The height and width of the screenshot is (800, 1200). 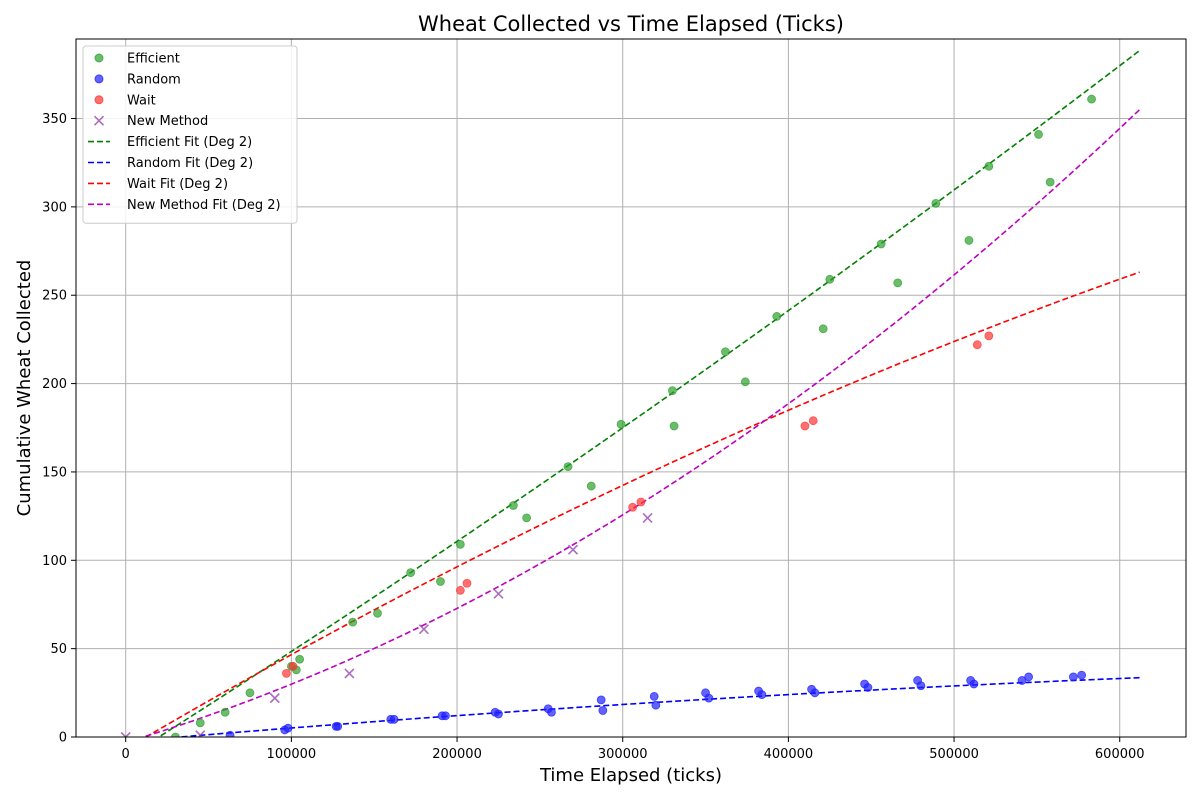 I want to click on y-tick-label: 100, so click(x=54, y=561).